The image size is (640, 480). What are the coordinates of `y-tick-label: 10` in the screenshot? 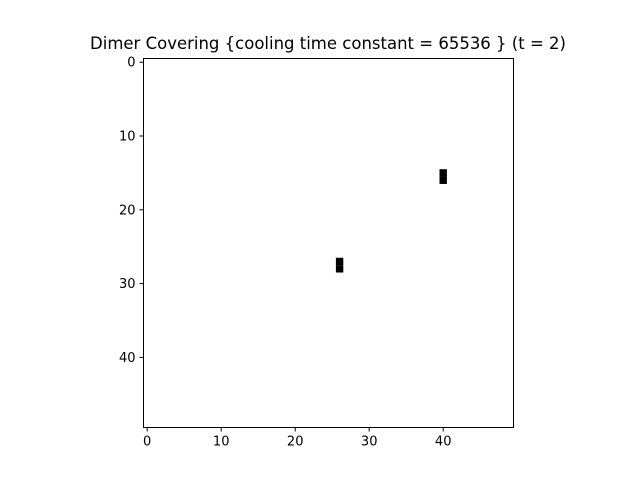 It's located at (127, 136).